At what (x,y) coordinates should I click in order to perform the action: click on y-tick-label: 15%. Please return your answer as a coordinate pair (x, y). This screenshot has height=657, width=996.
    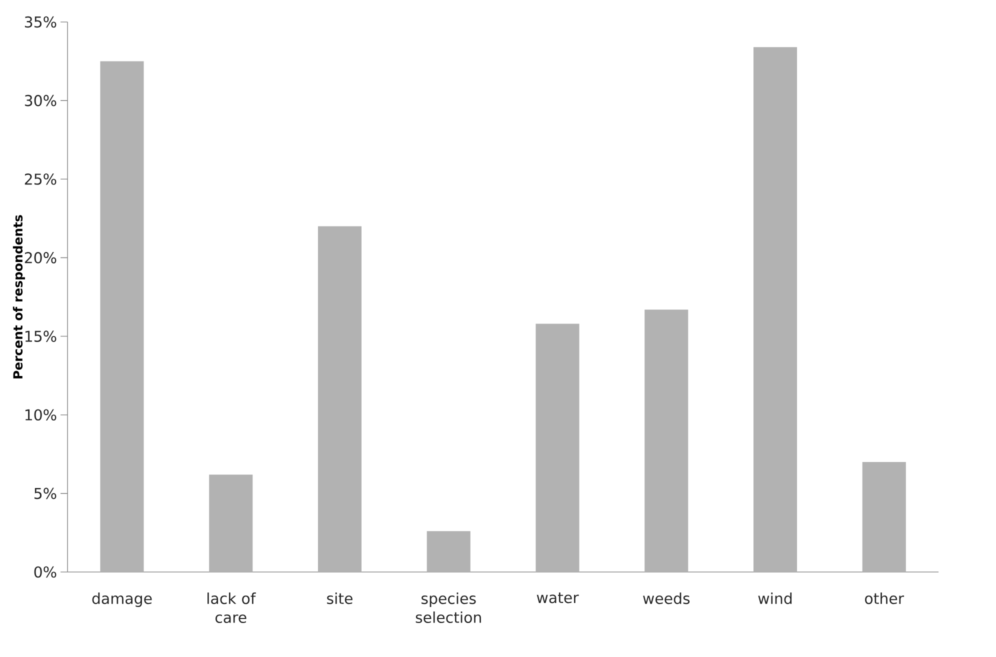
    Looking at the image, I should click on (40, 336).